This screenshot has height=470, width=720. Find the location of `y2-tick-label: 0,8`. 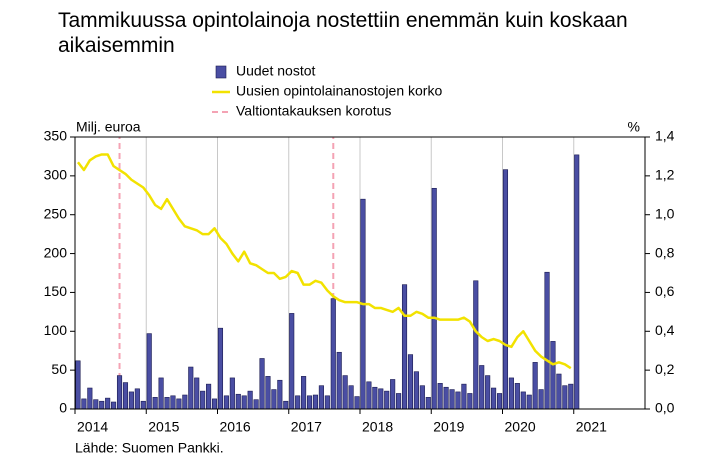

y2-tick-label: 0,8 is located at coordinates (665, 252).